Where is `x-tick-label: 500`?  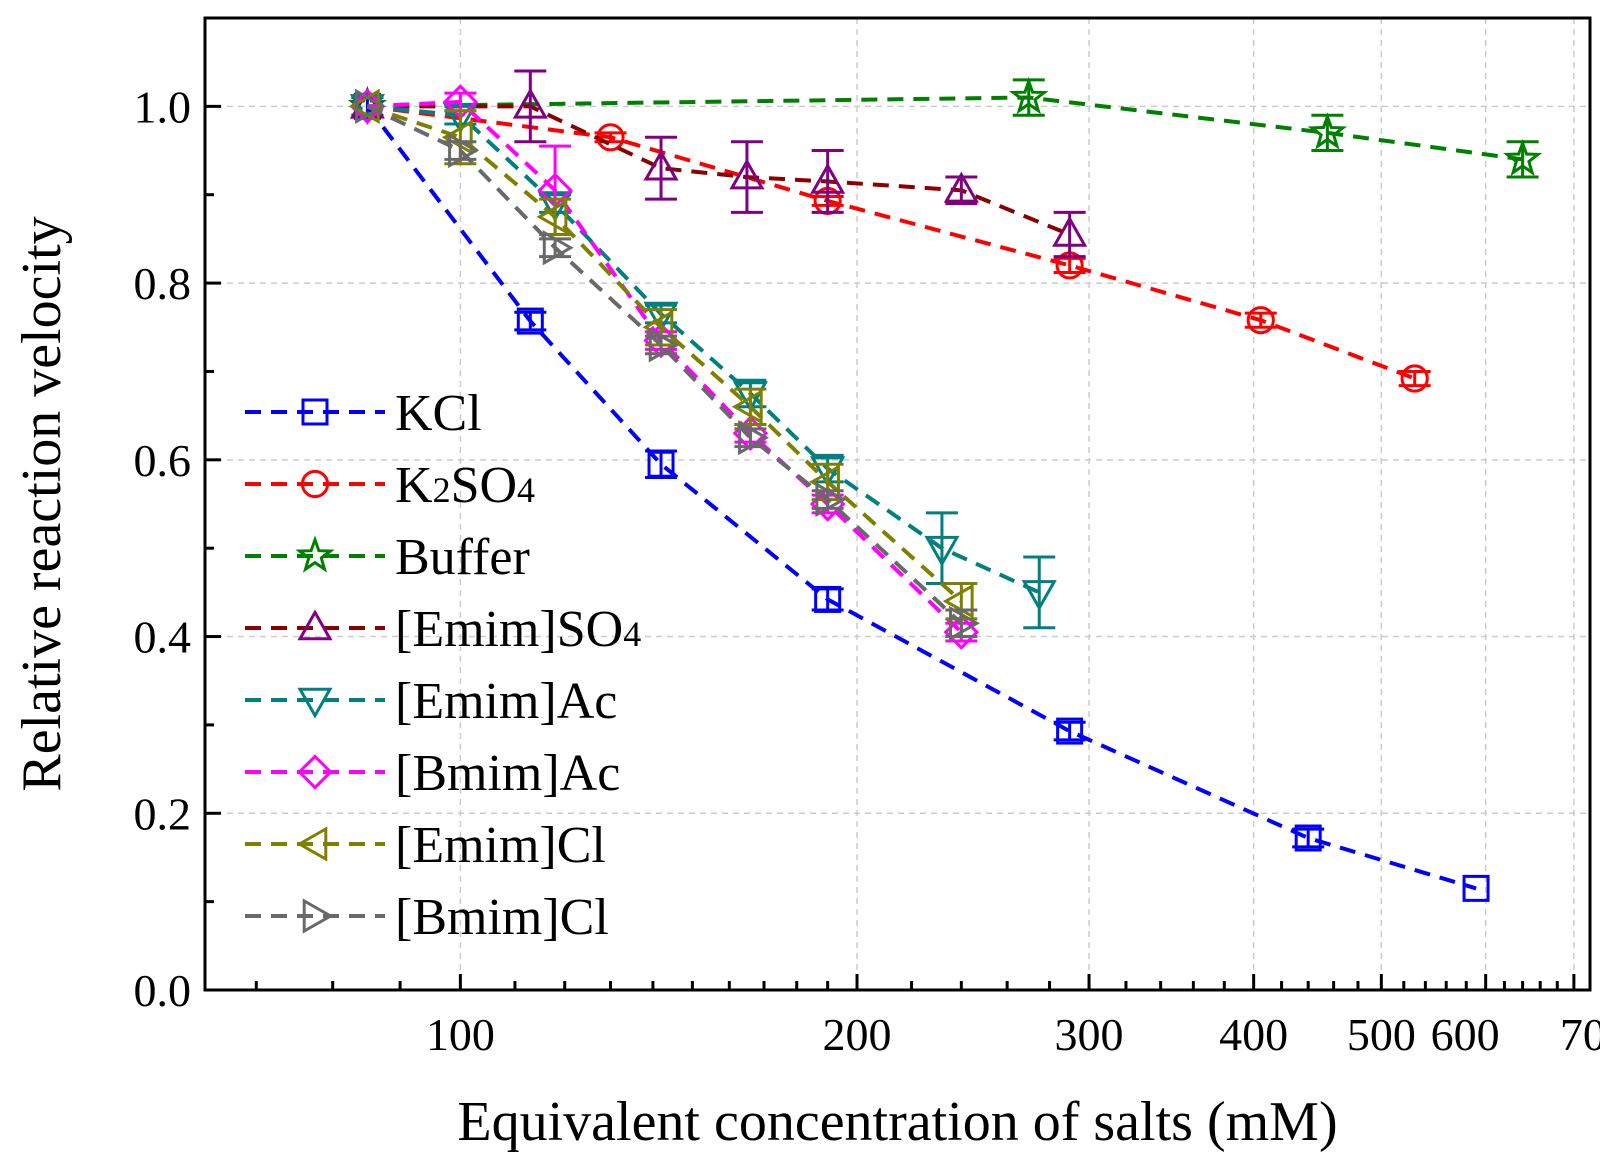
x-tick-label: 500 is located at coordinates (1381, 1034).